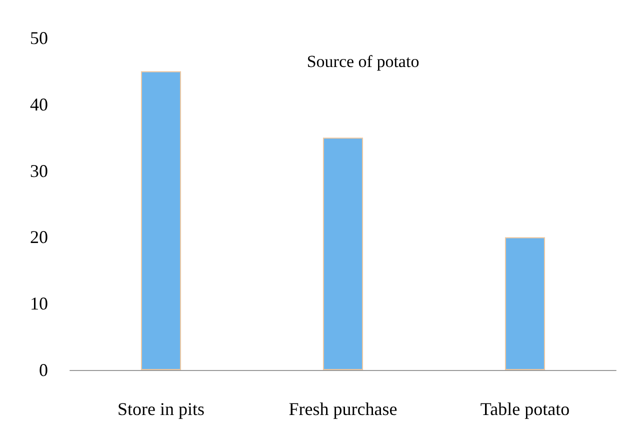  What do you see at coordinates (43, 370) in the screenshot?
I see `y-tick-label: 0` at bounding box center [43, 370].